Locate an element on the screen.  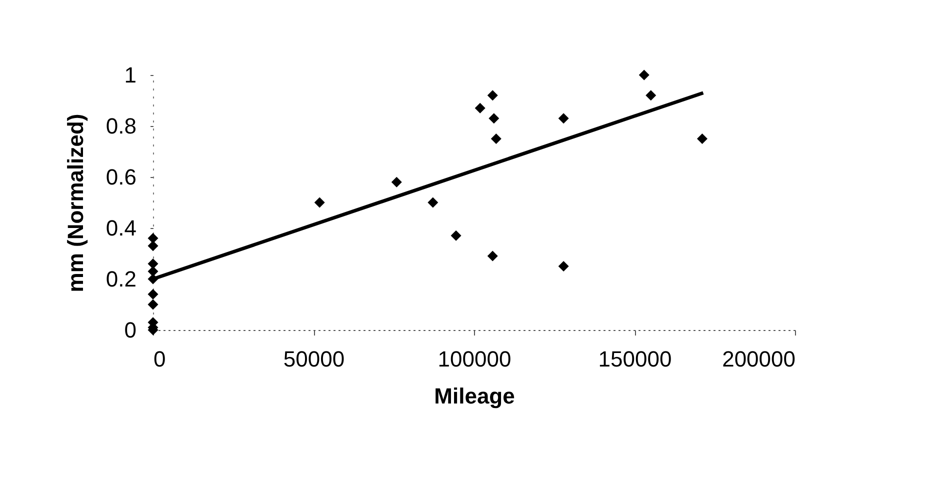
x-tick-label: 0 is located at coordinates (160, 359).